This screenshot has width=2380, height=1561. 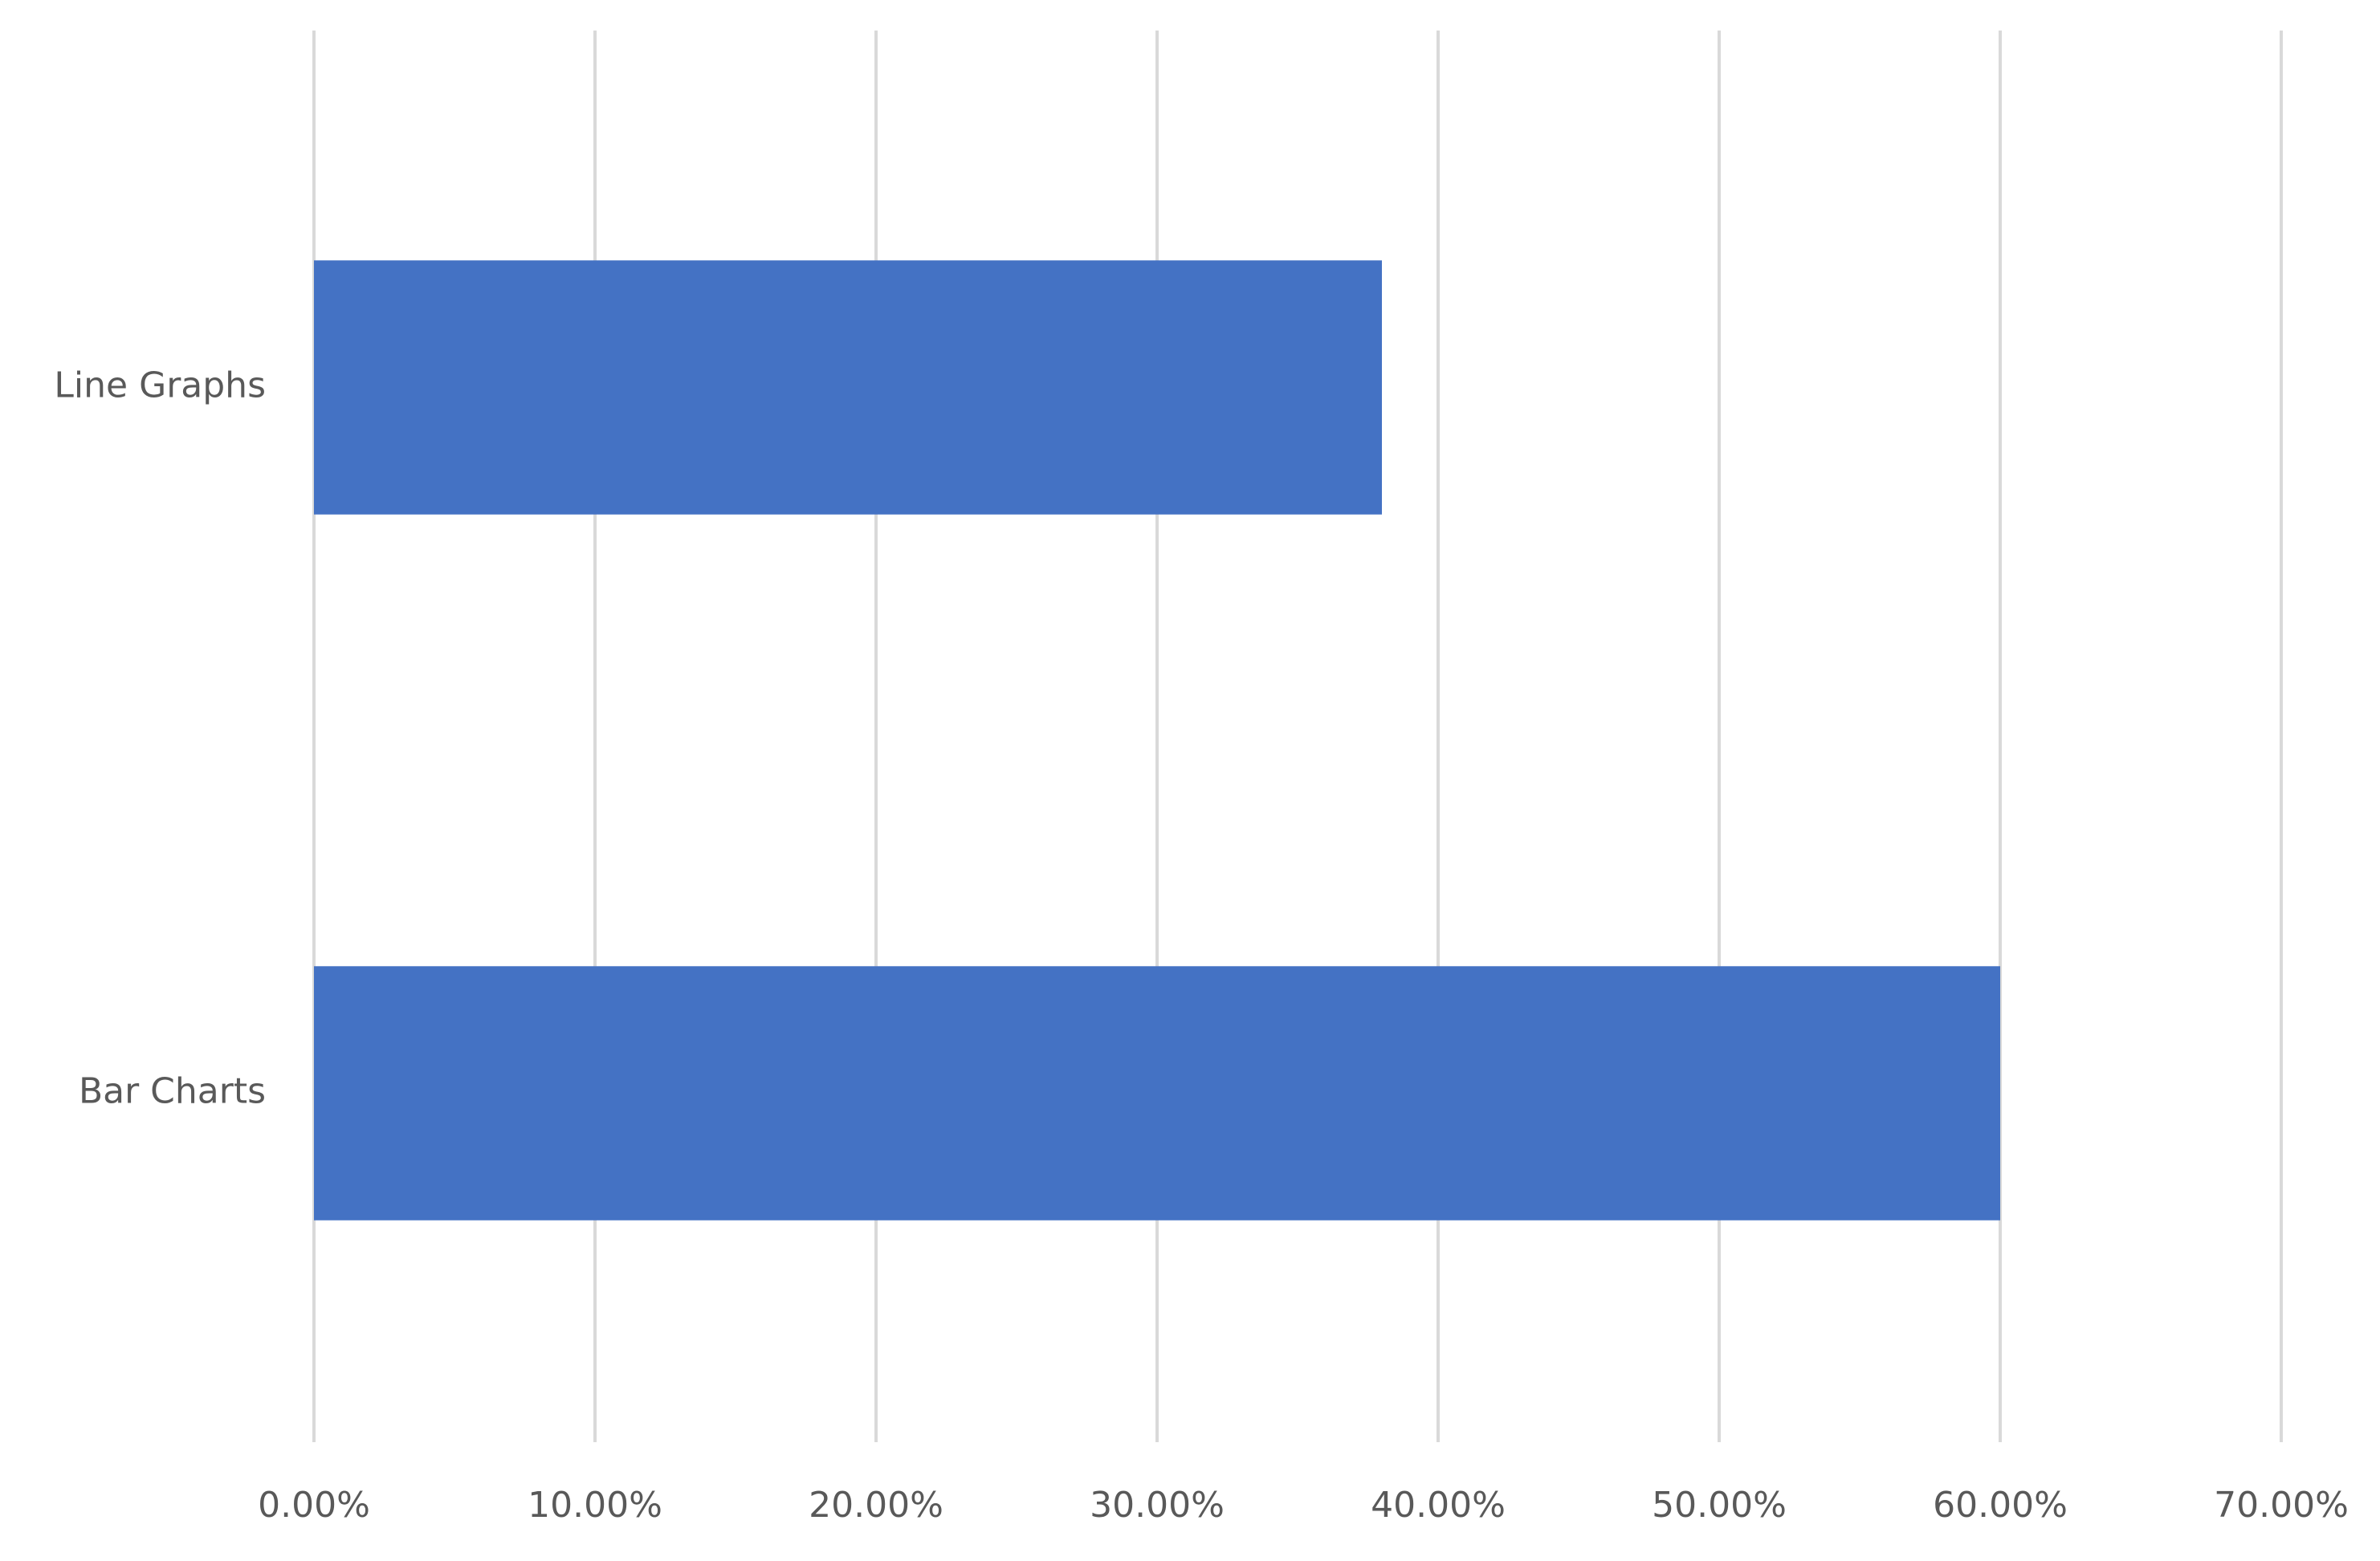 I want to click on x-tick-label: 60.00%, so click(x=2000, y=1506).